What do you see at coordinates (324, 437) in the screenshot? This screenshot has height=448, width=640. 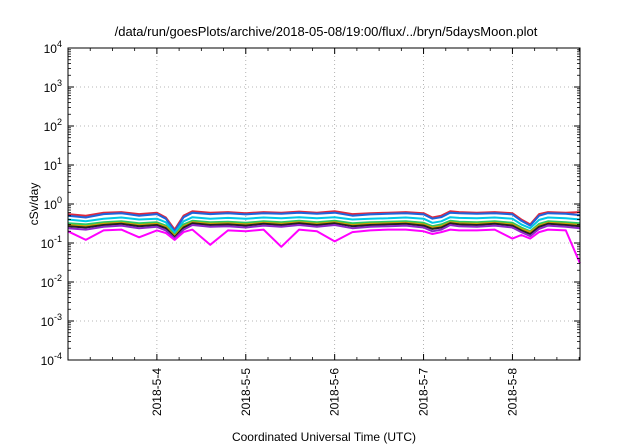 I see `x-axis-label: Coordinated Universal Time (UTC)` at bounding box center [324, 437].